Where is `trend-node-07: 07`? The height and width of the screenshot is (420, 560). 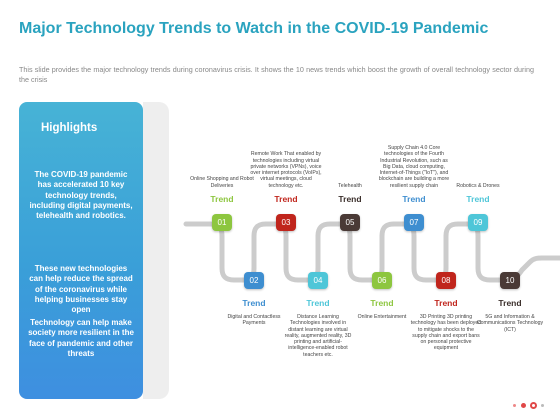 trend-node-07: 07 is located at coordinates (414, 222).